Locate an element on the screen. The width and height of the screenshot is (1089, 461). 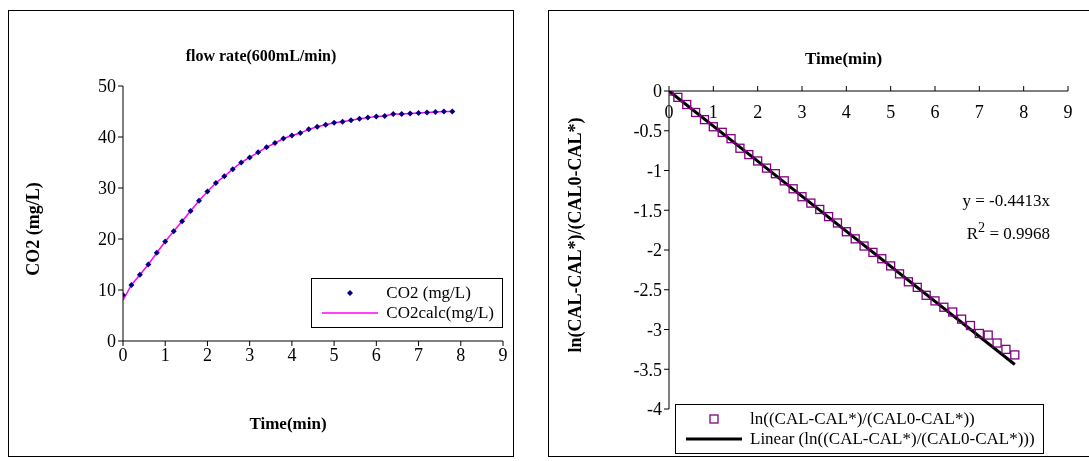
x-tick-label: 5 is located at coordinates (334, 354).